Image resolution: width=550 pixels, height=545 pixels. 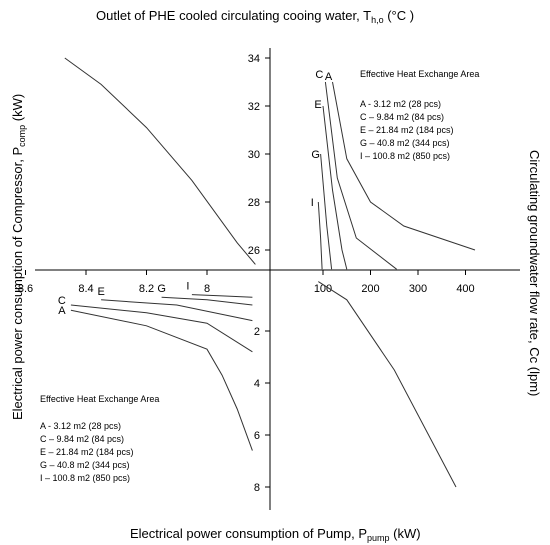 What do you see at coordinates (85, 478) in the screenshot?
I see `legend-lower-item: I – 100.8 m2 (850 pcs)` at bounding box center [85, 478].